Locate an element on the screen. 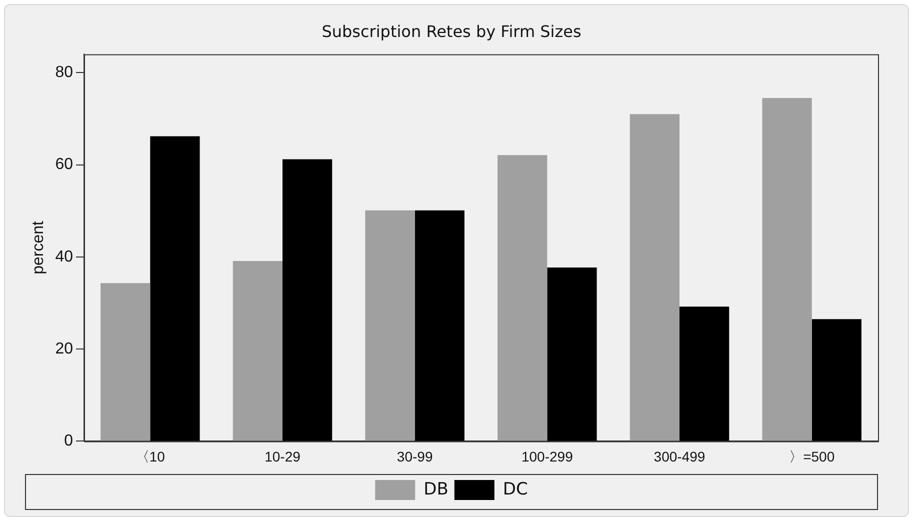 The image size is (913, 521). y-tick-label: 40 is located at coordinates (64, 257).